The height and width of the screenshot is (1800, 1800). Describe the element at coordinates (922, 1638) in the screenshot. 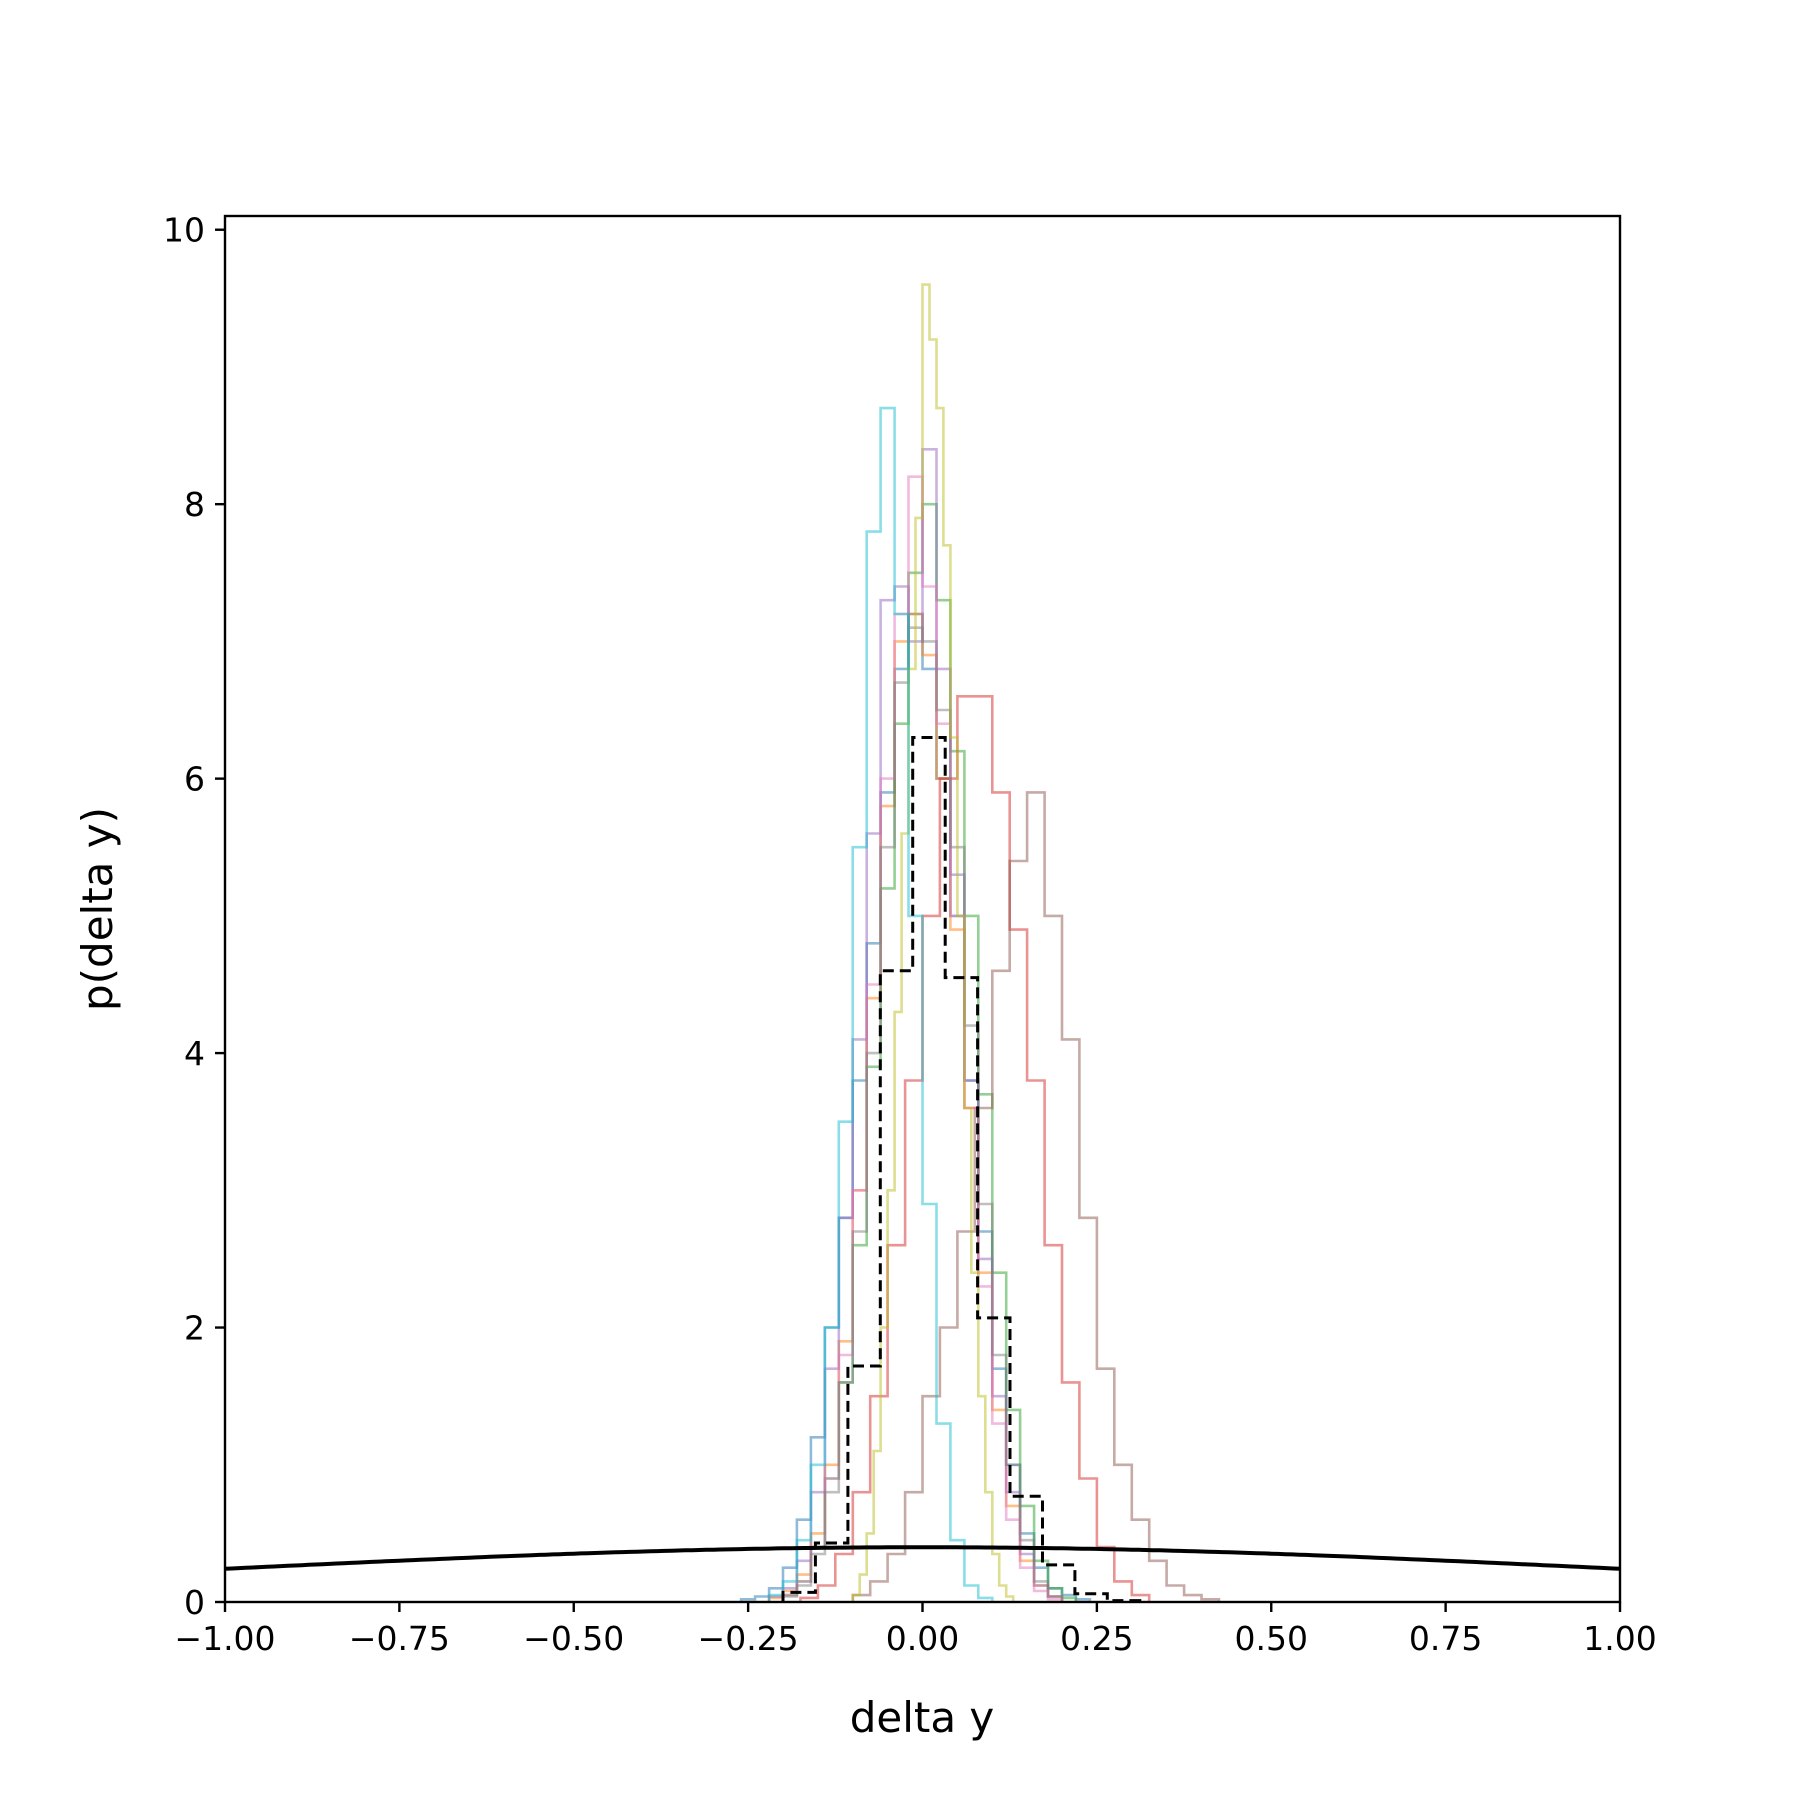

I see `x-tick-label: 0.00` at that location.